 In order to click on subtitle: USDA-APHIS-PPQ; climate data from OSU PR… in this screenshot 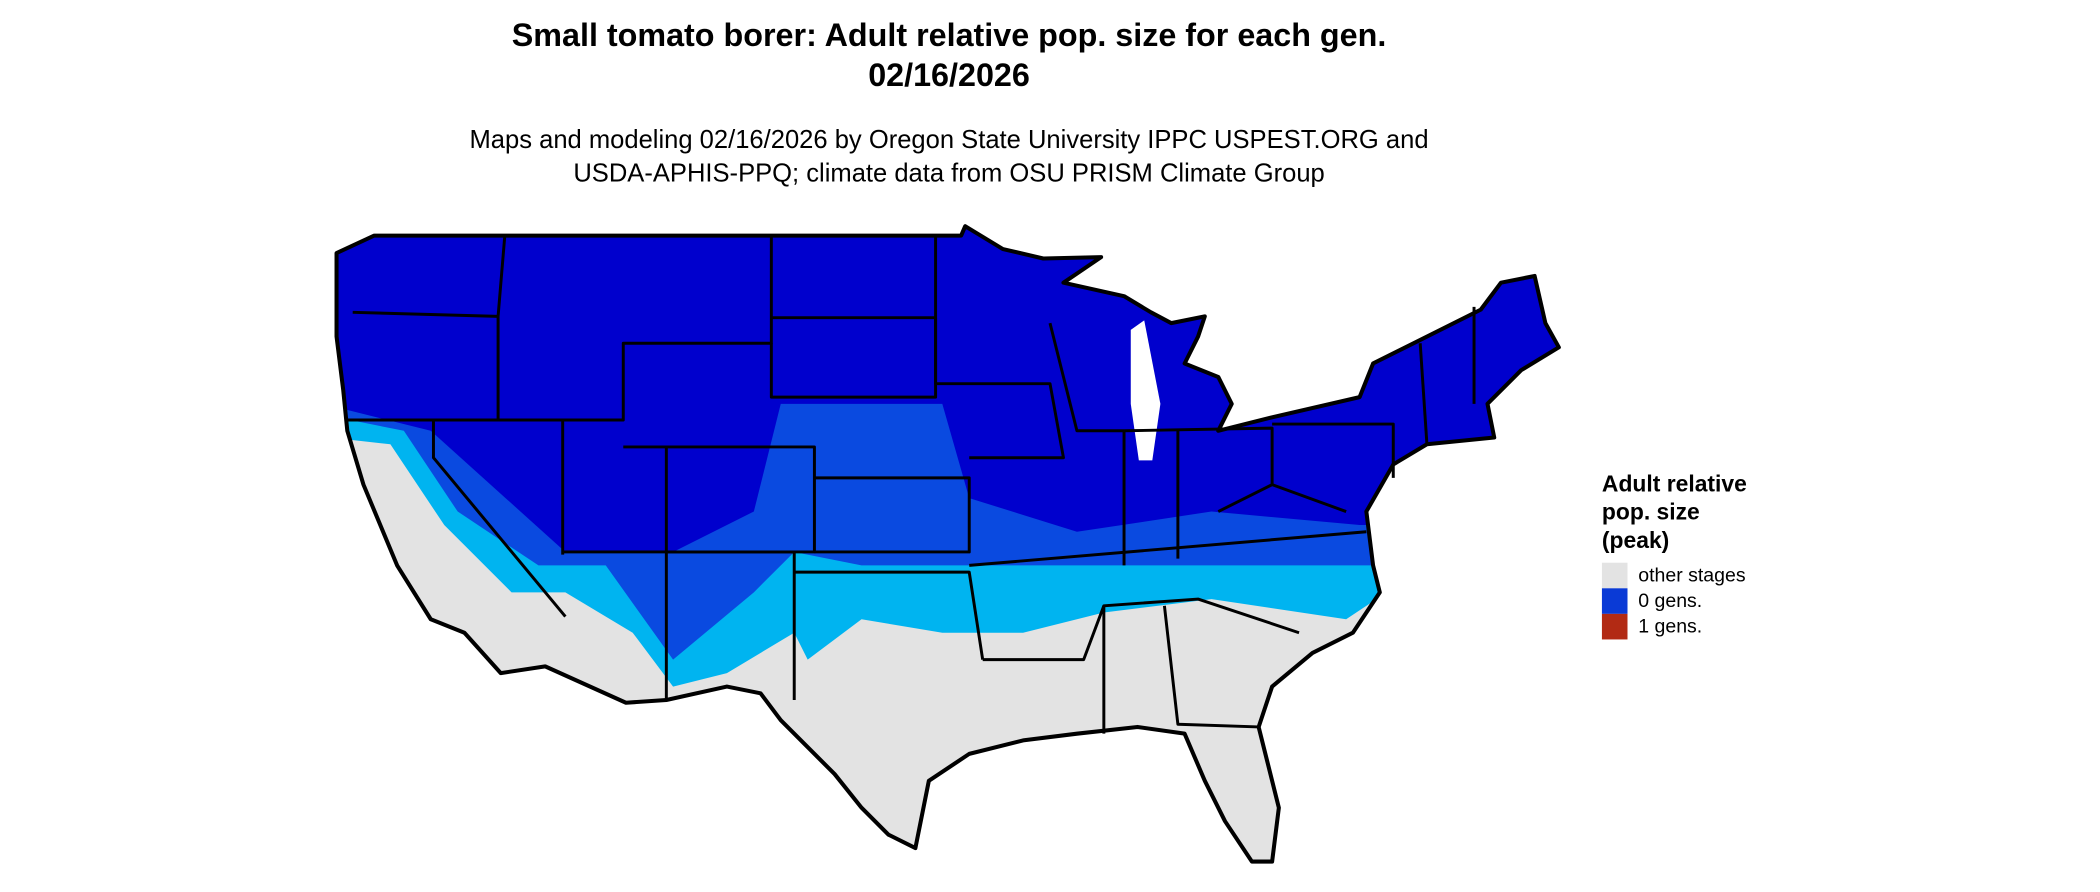, I will do `click(948, 174)`.